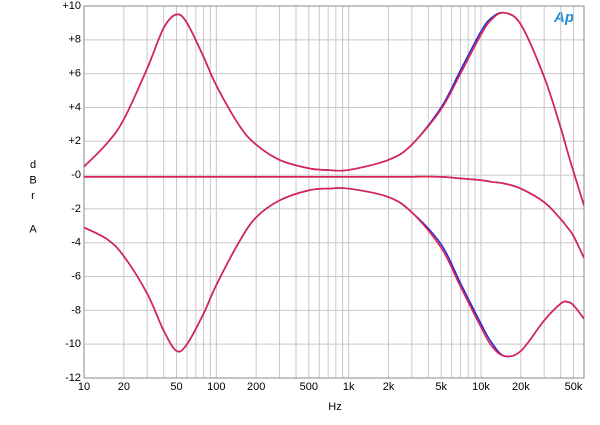 The width and height of the screenshot is (600, 425). I want to click on x-tick-label: 100, so click(216, 387).